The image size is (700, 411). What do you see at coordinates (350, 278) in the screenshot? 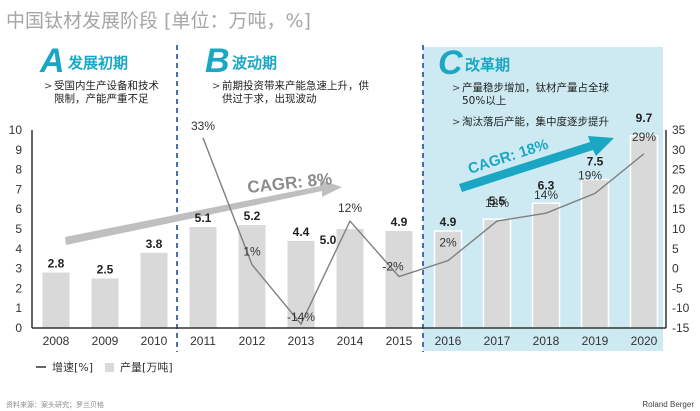
I see `bar-2014` at bounding box center [350, 278].